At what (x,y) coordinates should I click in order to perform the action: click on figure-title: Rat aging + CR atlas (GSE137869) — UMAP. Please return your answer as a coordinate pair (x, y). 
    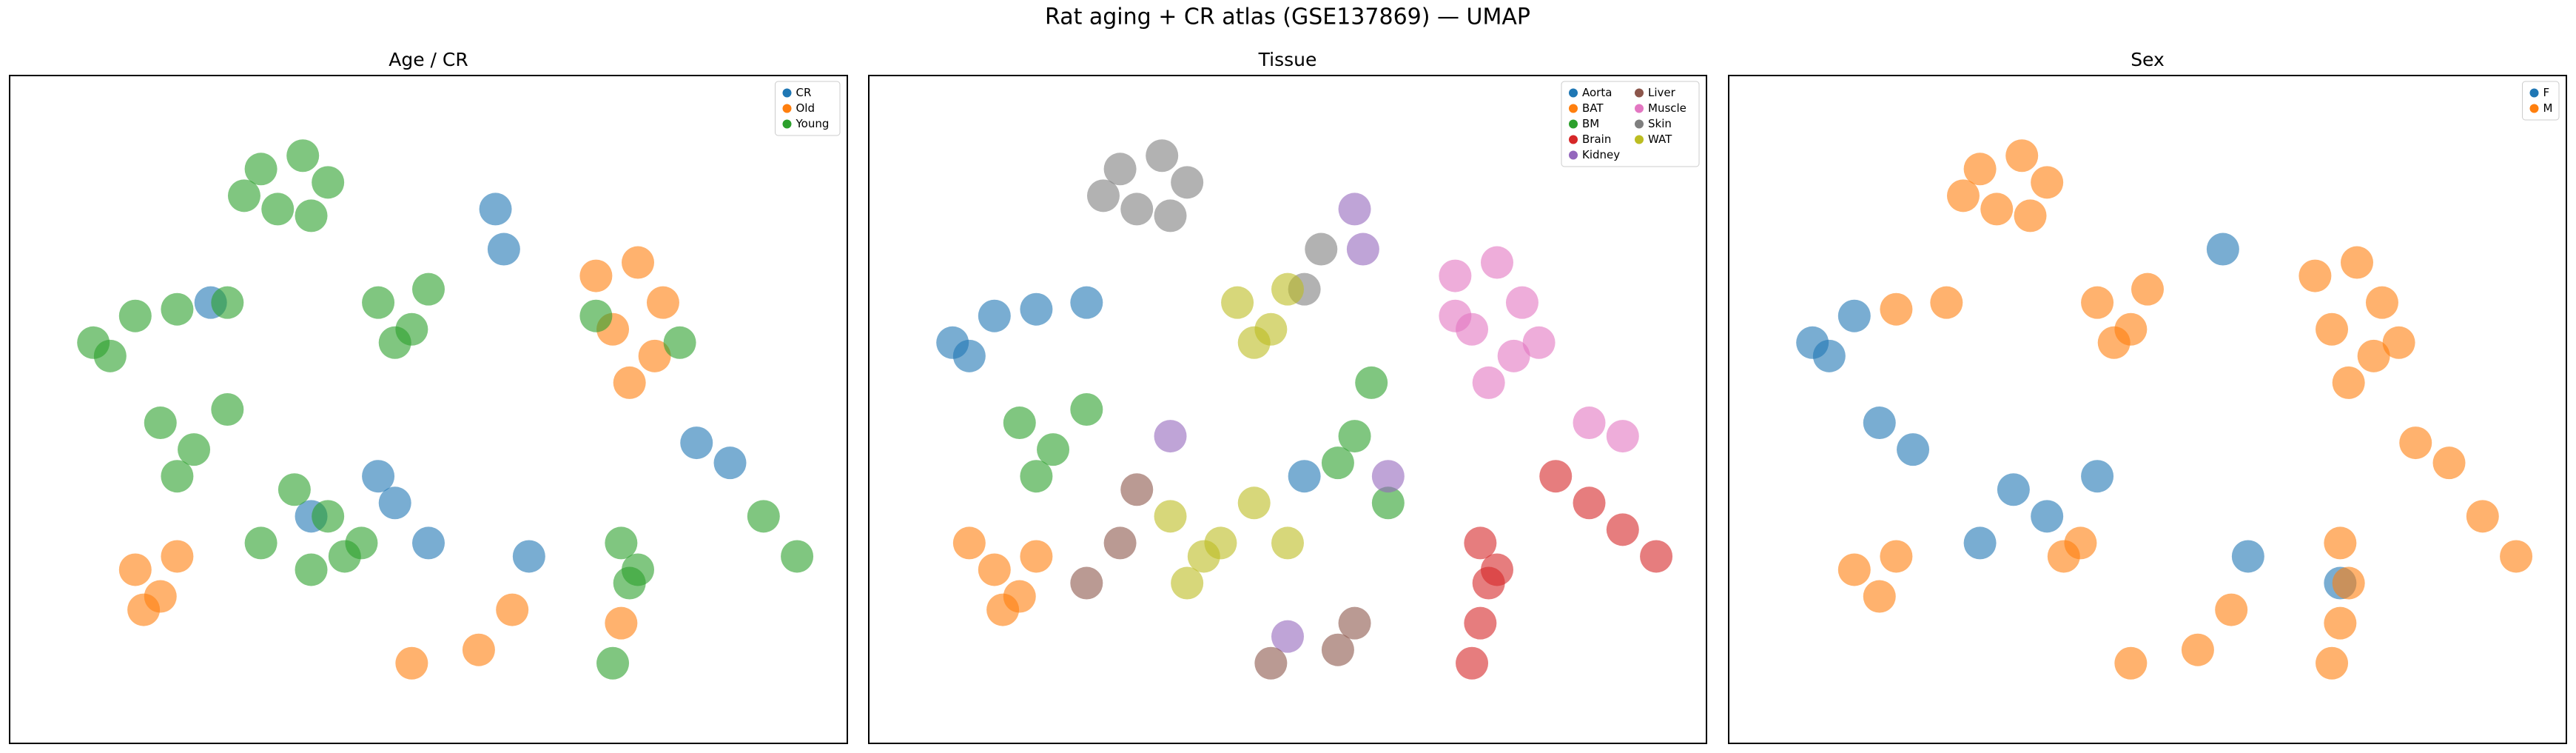
    Looking at the image, I should click on (1287, 17).